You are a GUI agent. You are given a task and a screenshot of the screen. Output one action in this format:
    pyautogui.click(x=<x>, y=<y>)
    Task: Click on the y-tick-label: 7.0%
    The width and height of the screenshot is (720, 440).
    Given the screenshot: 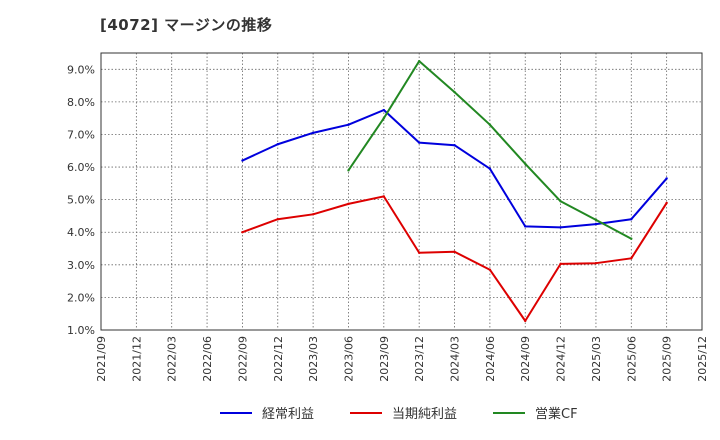 What is the action you would take?
    pyautogui.click(x=81, y=134)
    